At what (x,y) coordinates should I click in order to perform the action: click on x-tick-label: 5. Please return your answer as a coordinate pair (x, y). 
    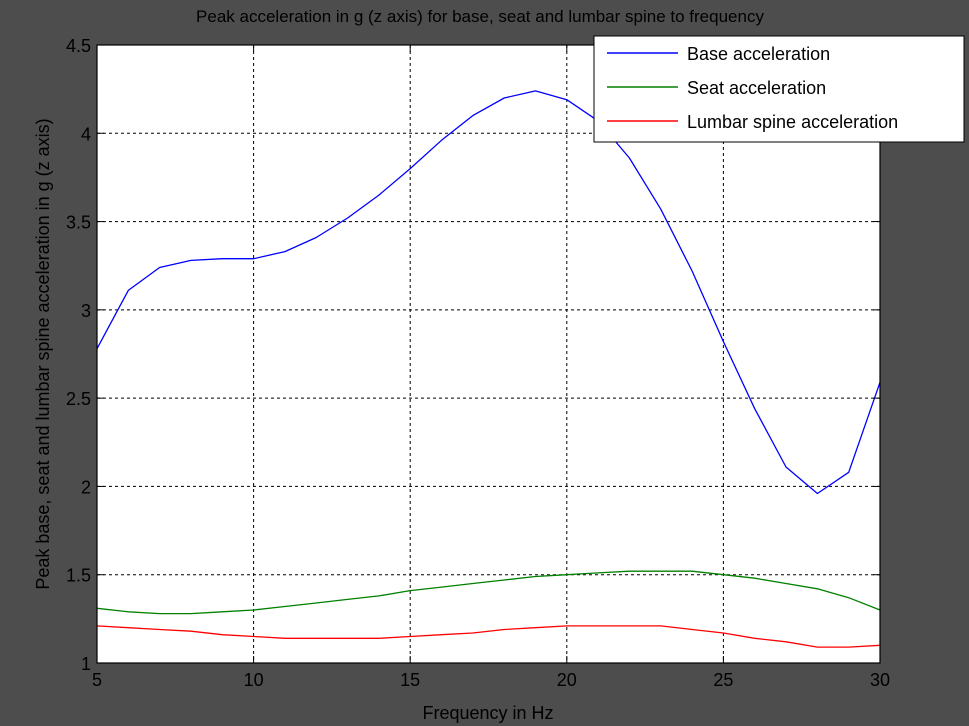
    Looking at the image, I should click on (97, 680).